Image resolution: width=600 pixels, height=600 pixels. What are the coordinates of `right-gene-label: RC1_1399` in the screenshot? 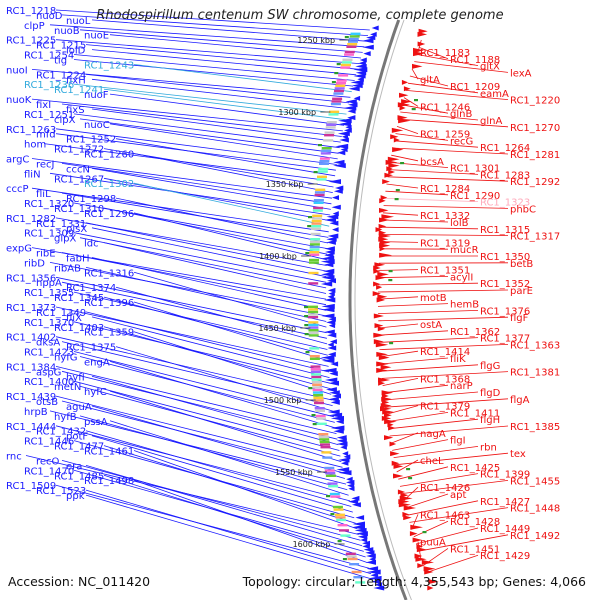 It's located at (505, 475).